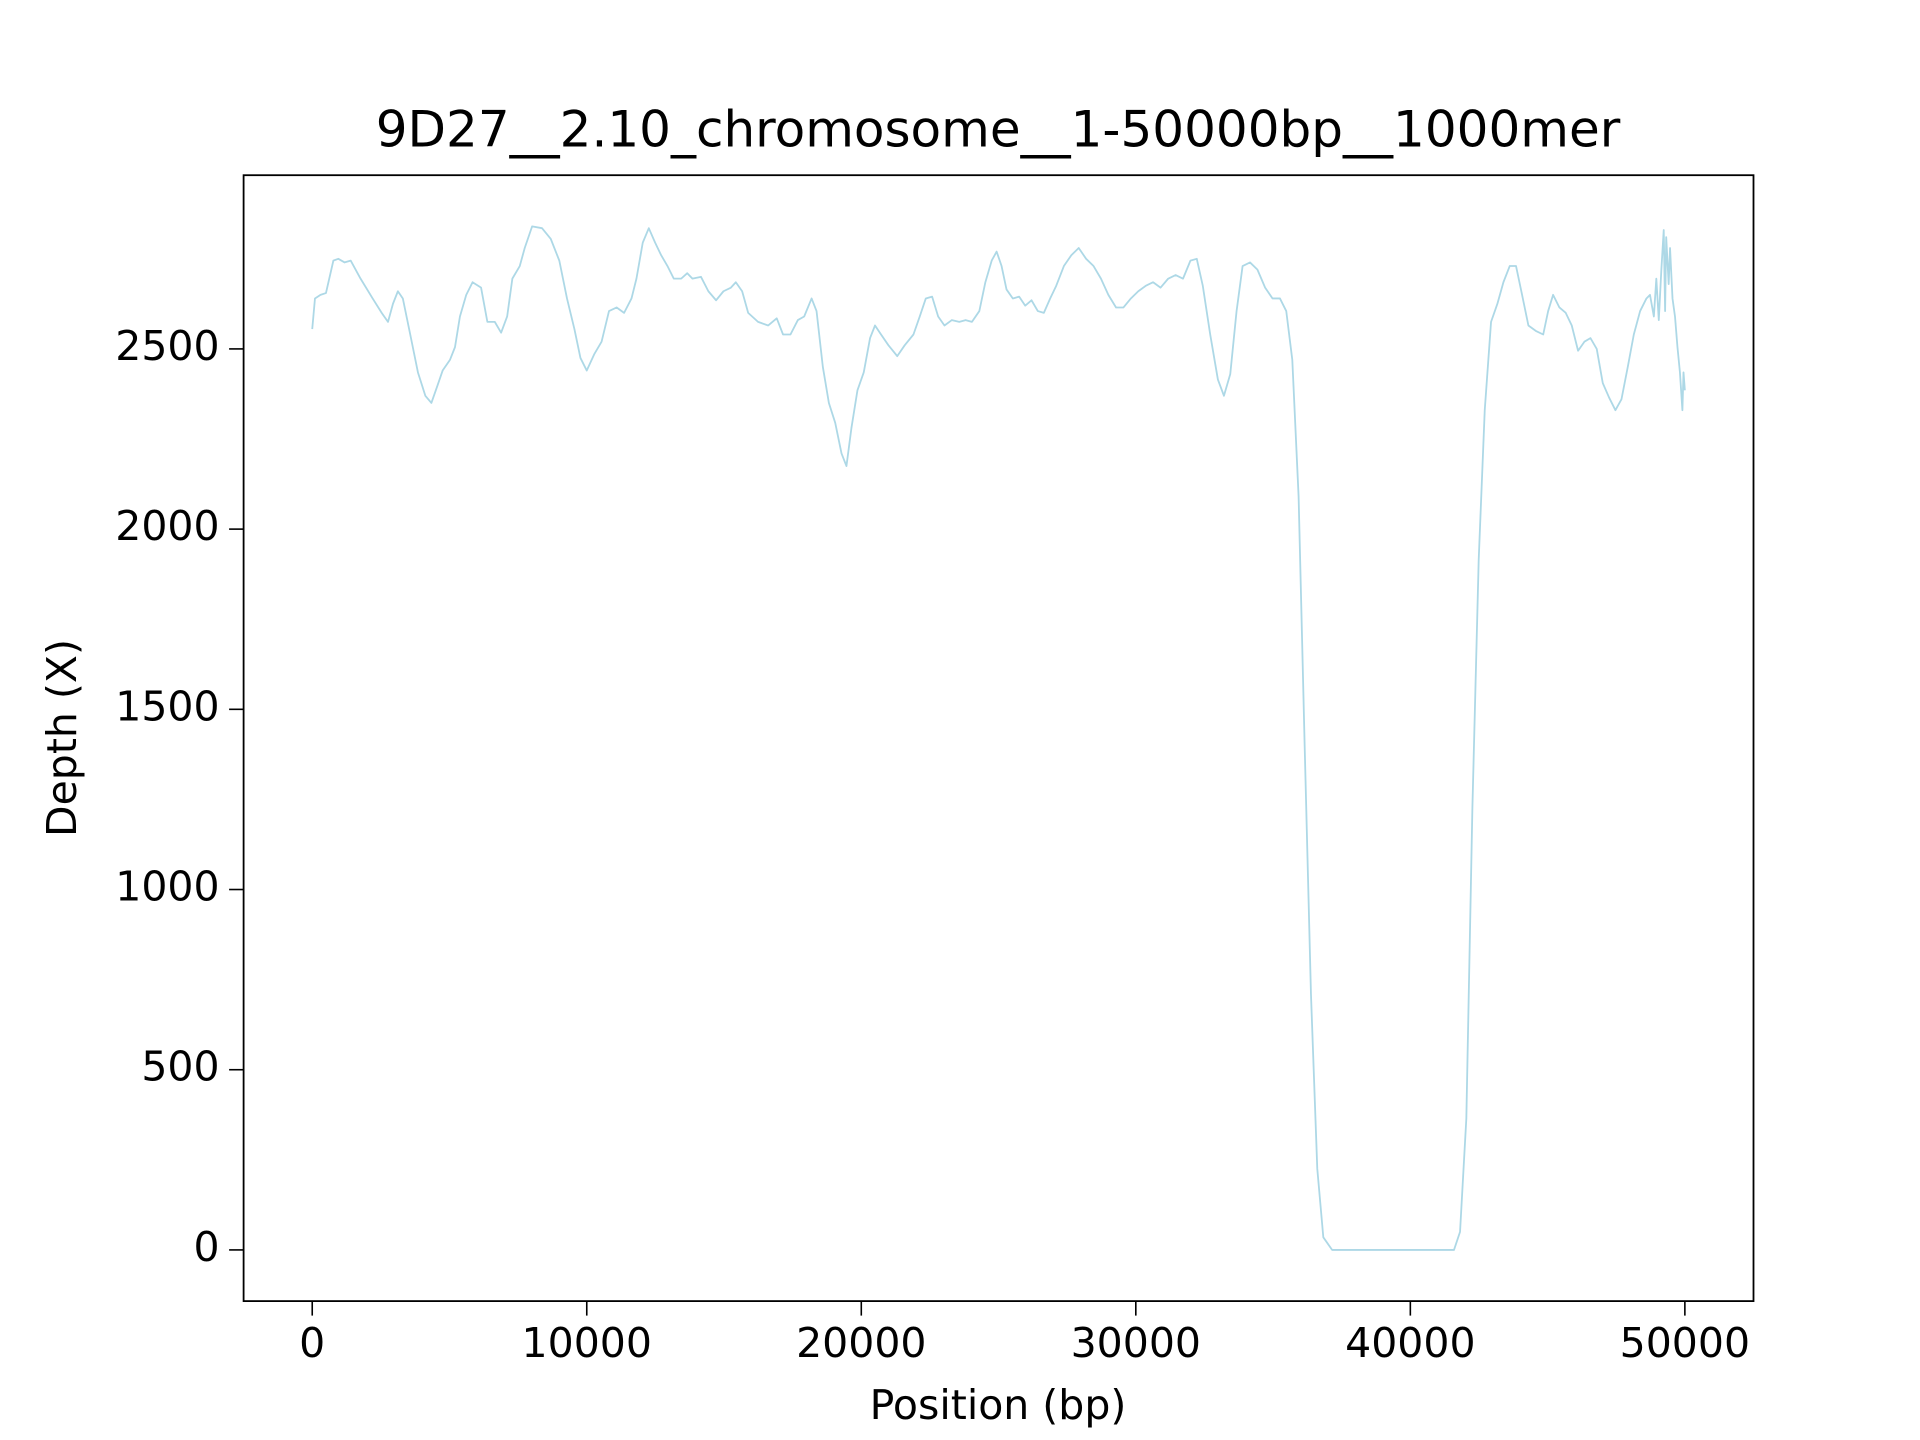 Image resolution: width=1920 pixels, height=1440 pixels. I want to click on x-tick-label: 0, so click(312, 1343).